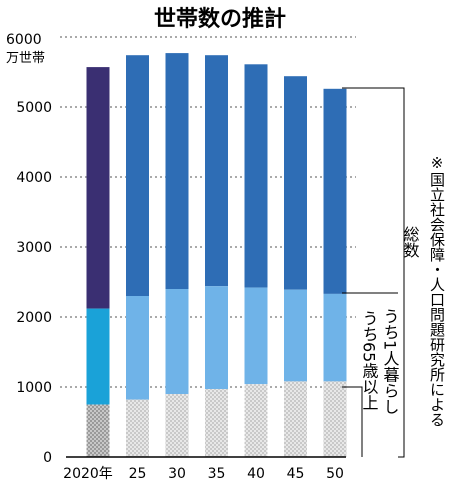  I want to click on y-axis-top-tick: 6000, so click(24, 40).